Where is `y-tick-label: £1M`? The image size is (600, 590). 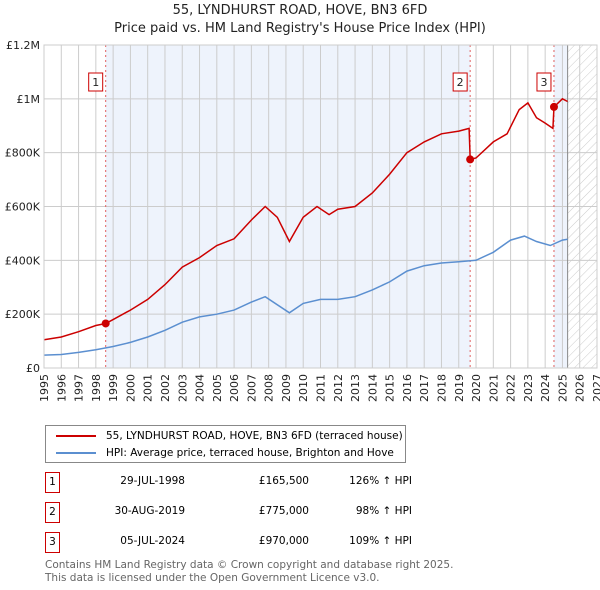 y-tick-label: £1M is located at coordinates (29, 99).